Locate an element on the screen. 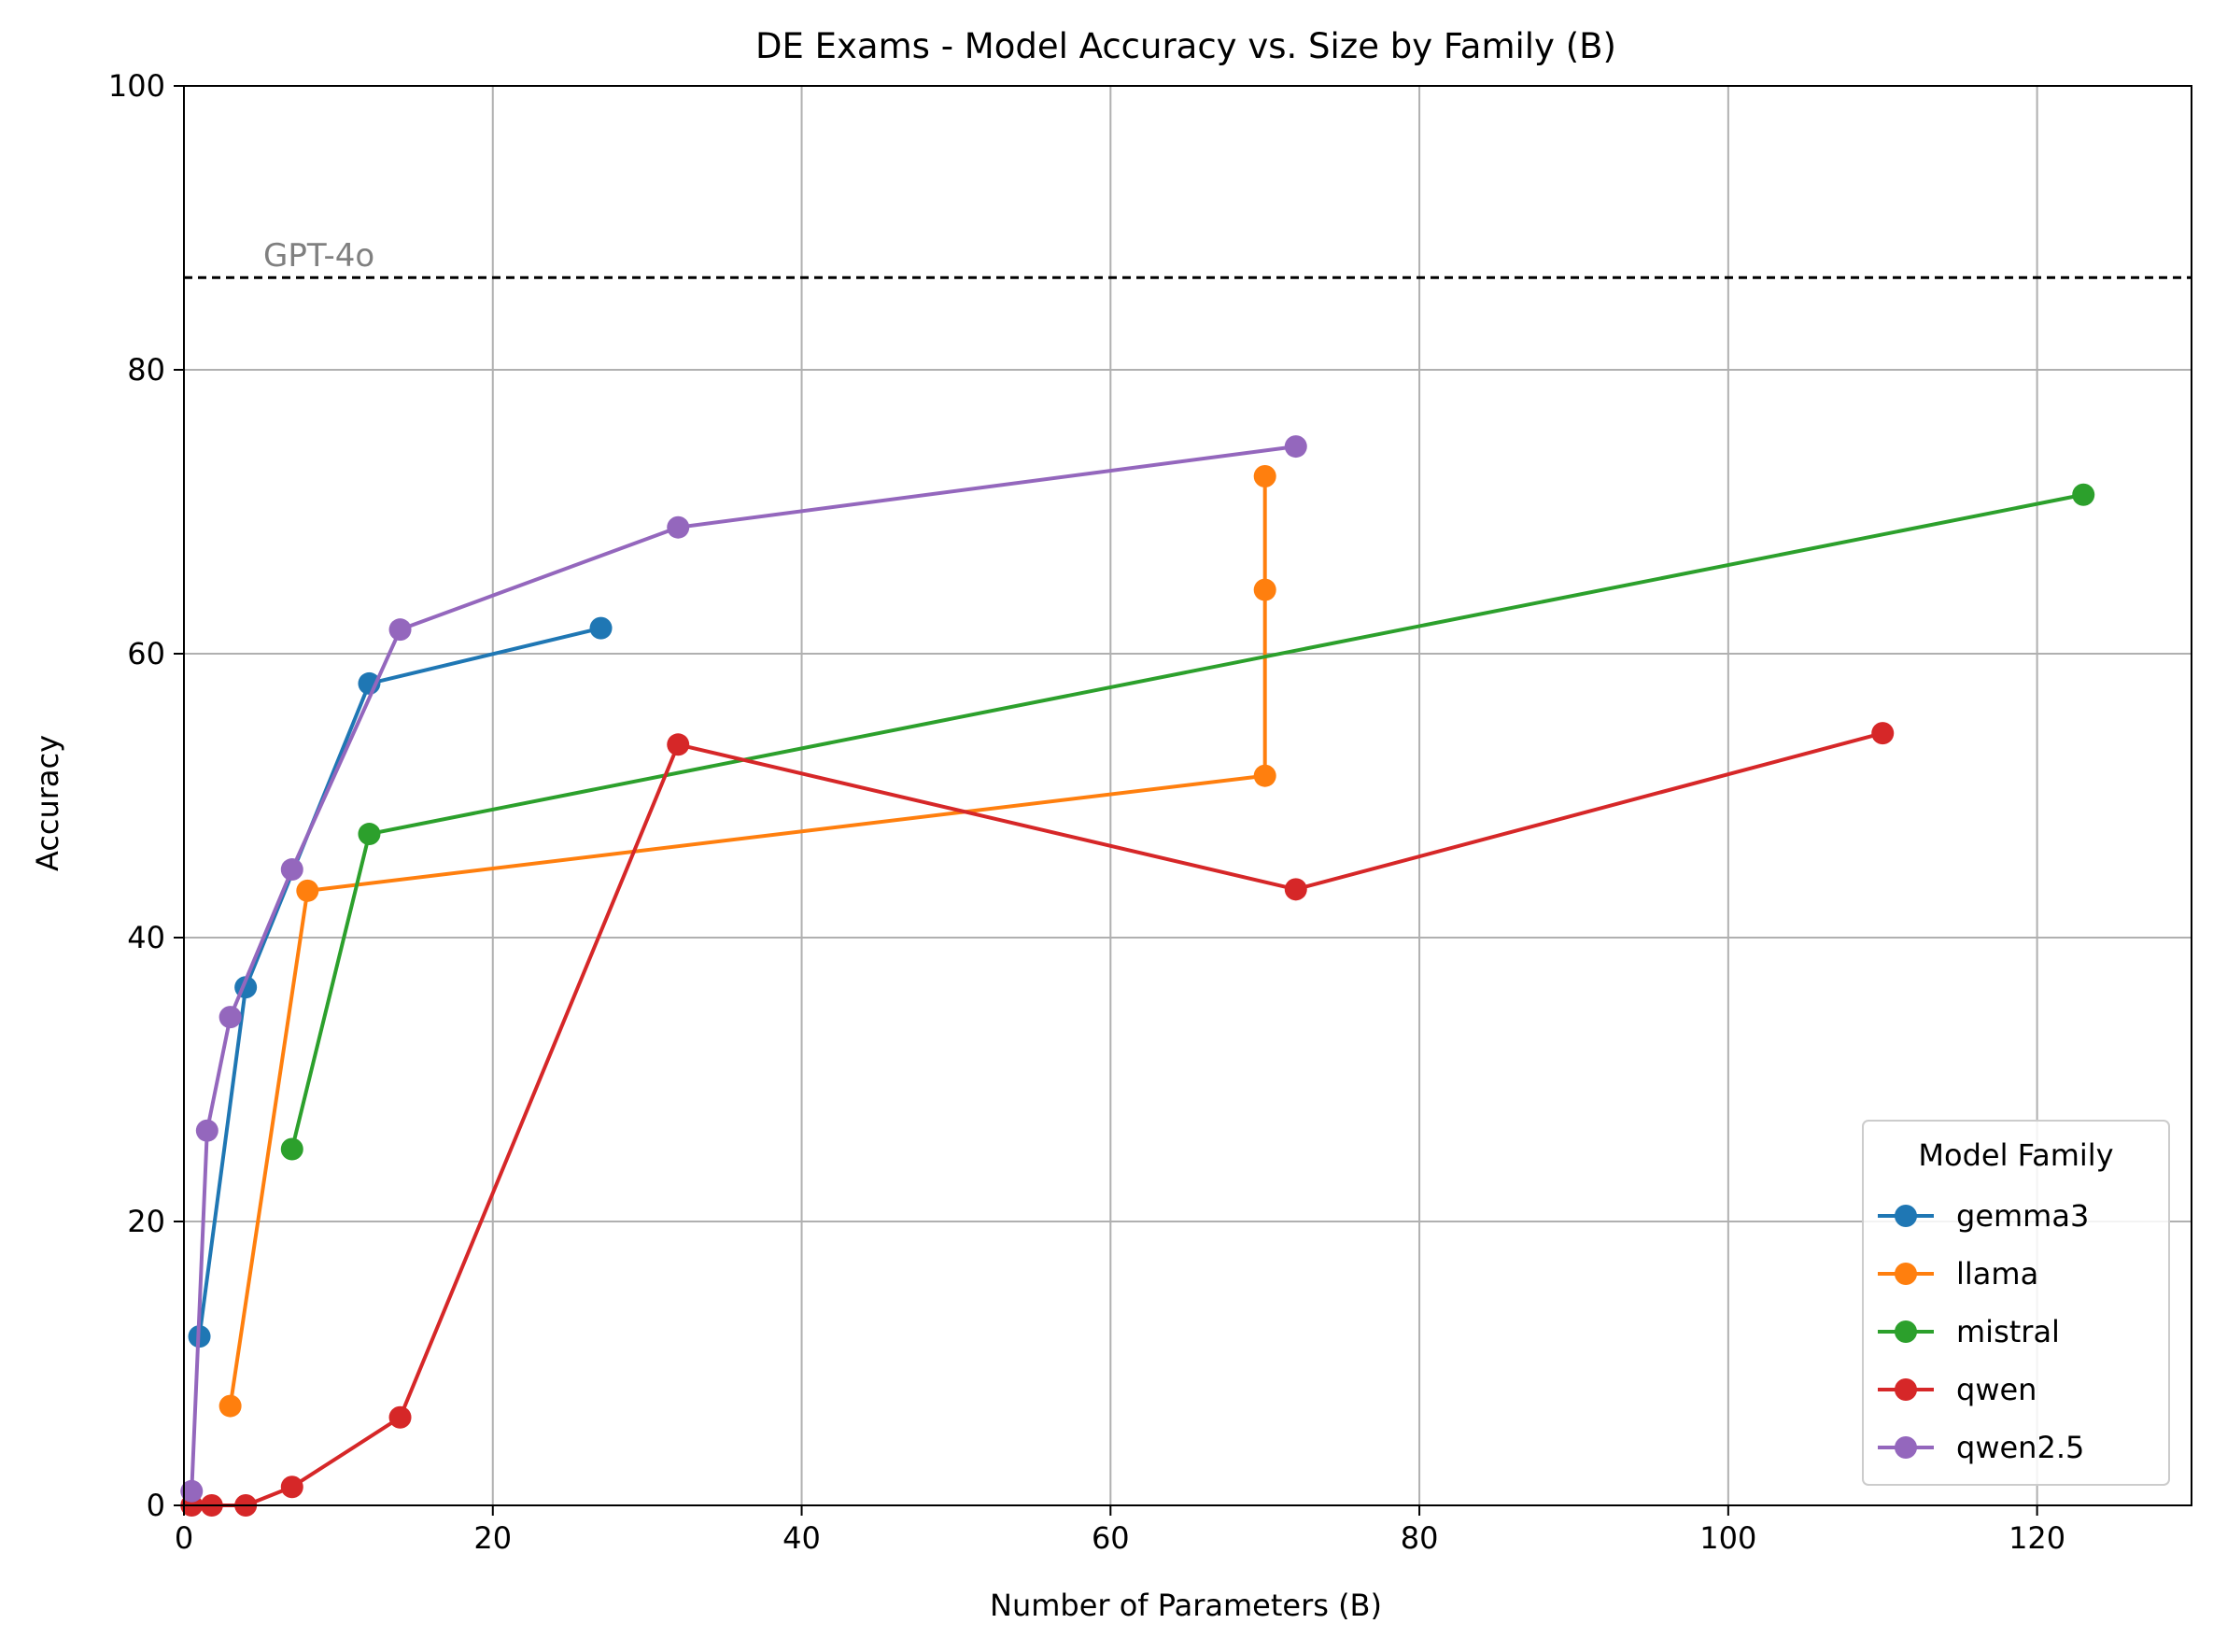 Image resolution: width=2213 pixels, height=1652 pixels. legend-title: Model Family is located at coordinates (2016, 1155).